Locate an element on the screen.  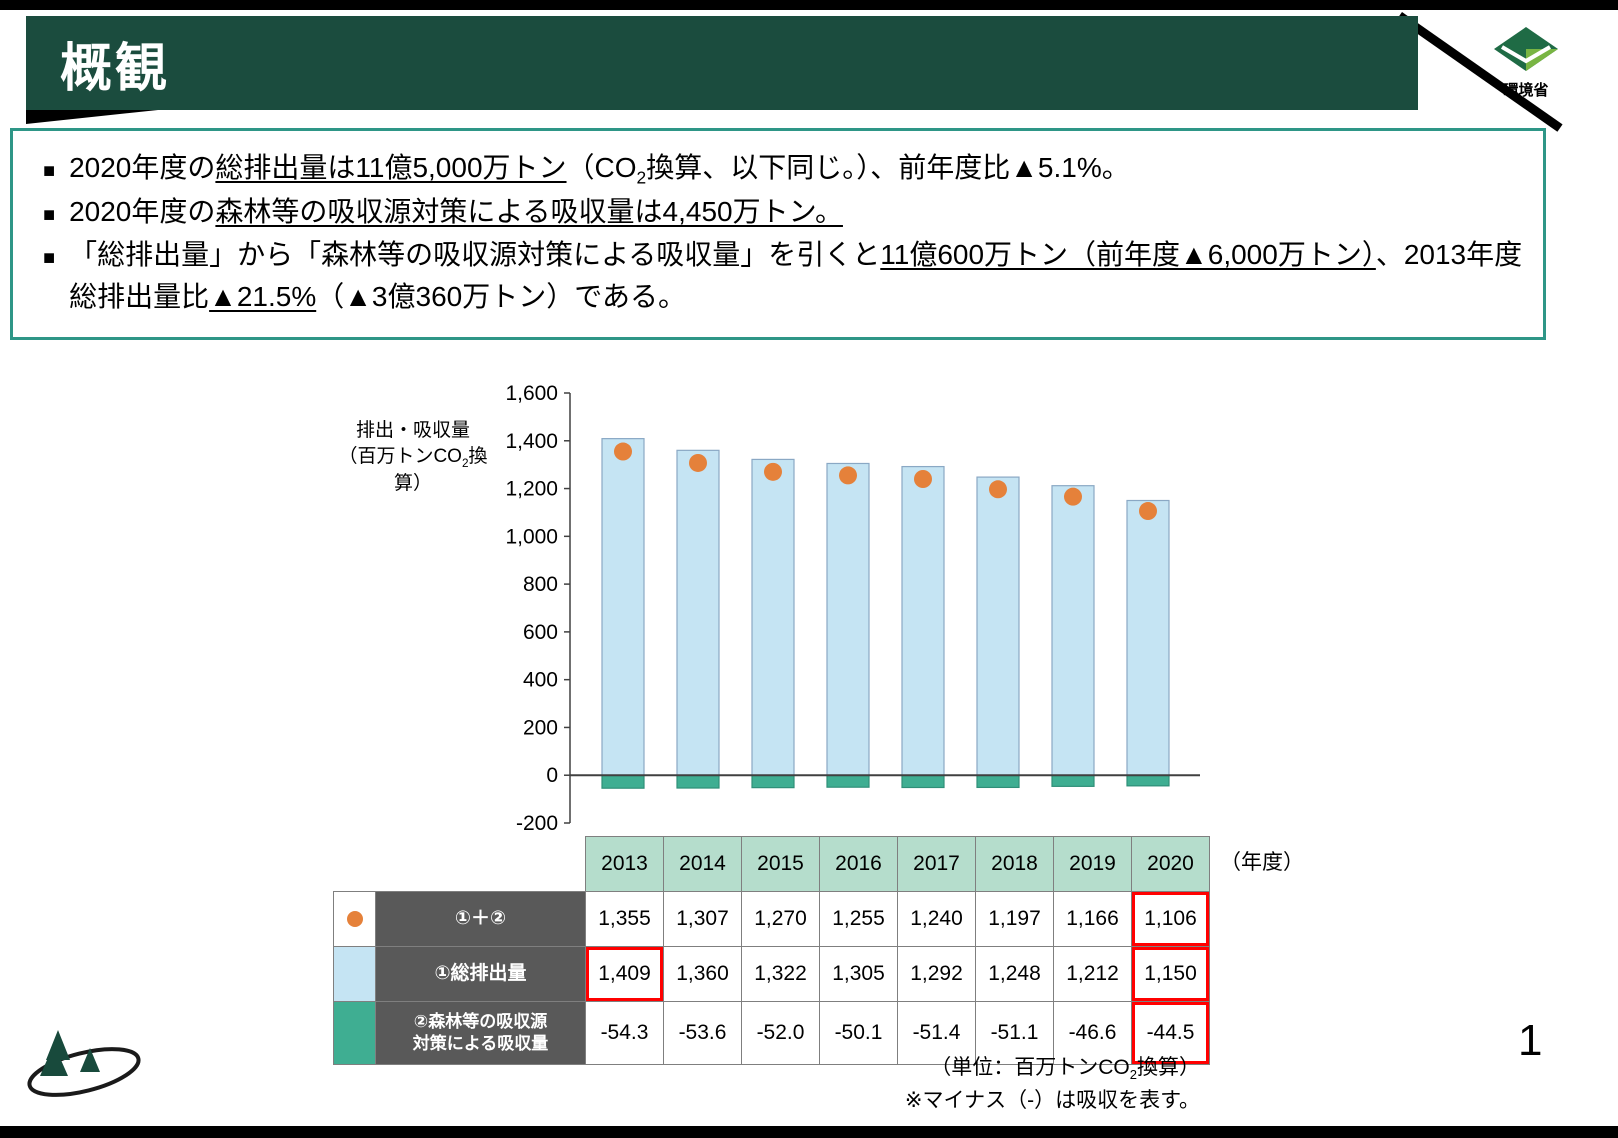
year-axis-label: （年度） is located at coordinates (1262, 862).